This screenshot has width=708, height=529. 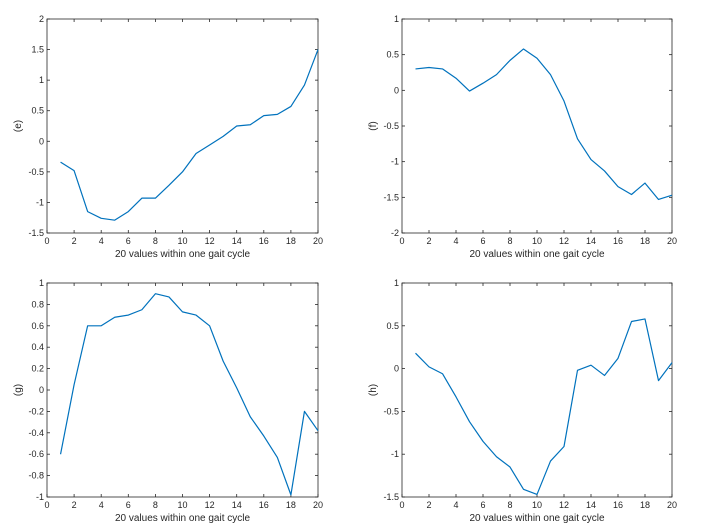 What do you see at coordinates (18, 126) in the screenshot?
I see `y-axis-label: (e)` at bounding box center [18, 126].